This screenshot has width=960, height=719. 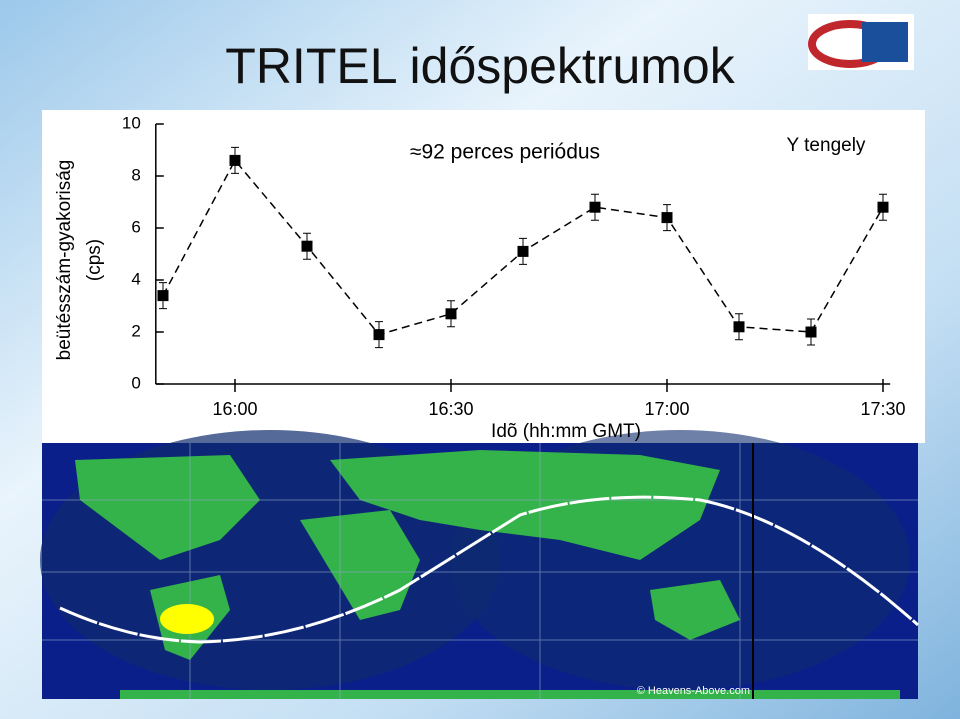 What do you see at coordinates (94, 260) in the screenshot?
I see `y-axis-unit: (cps)` at bounding box center [94, 260].